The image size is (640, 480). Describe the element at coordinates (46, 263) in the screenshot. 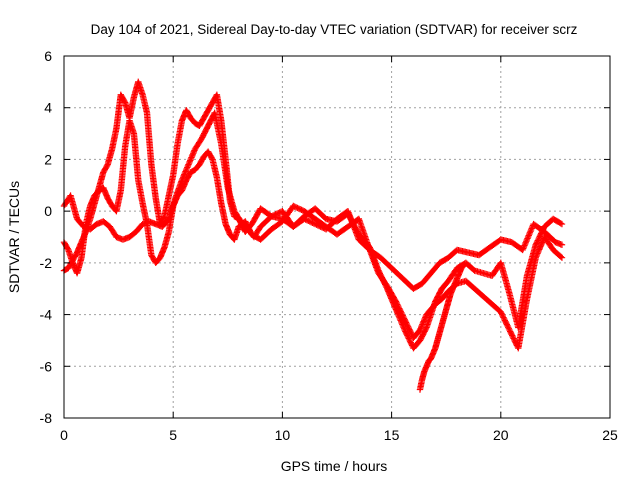

I see `y-tick-label: -2` at that location.